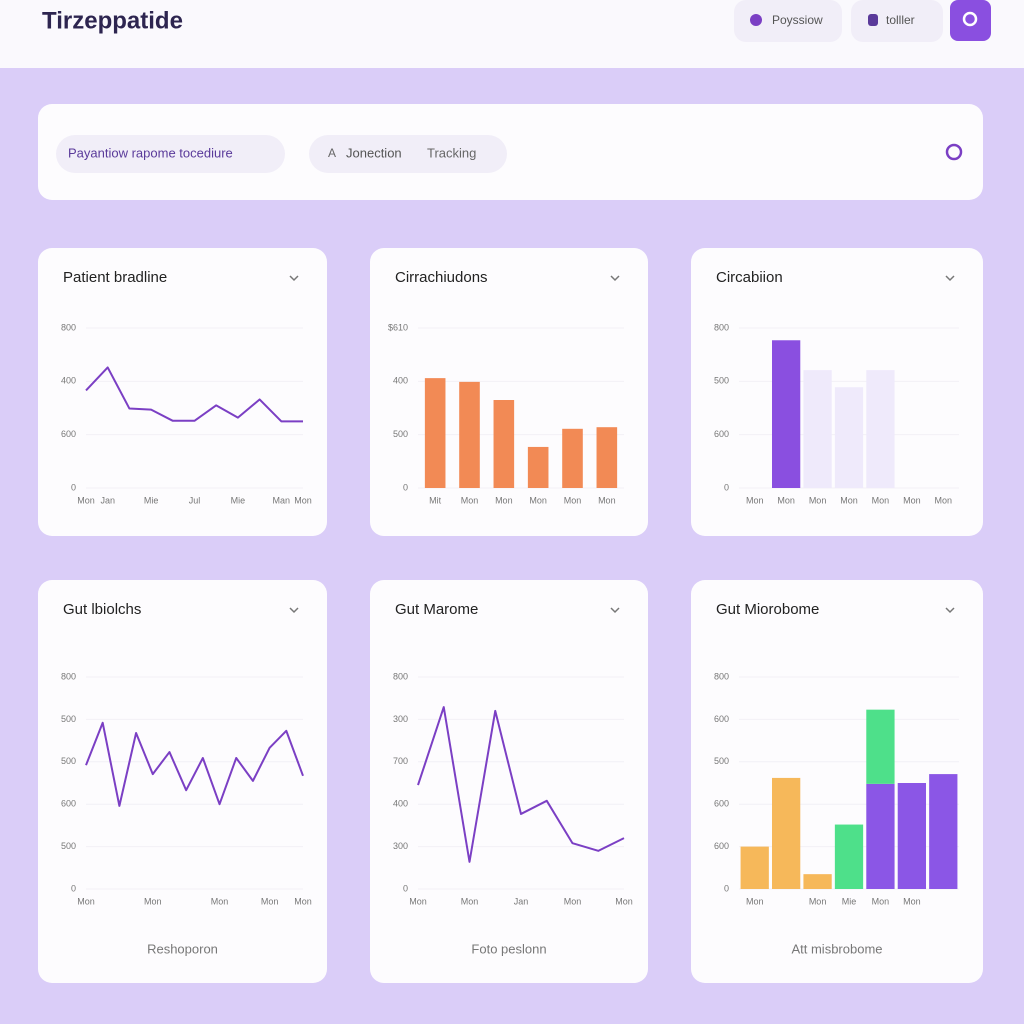 The image size is (1024, 1024). What do you see at coordinates (374, 152) in the screenshot?
I see `tab-label: Jonection` at bounding box center [374, 152].